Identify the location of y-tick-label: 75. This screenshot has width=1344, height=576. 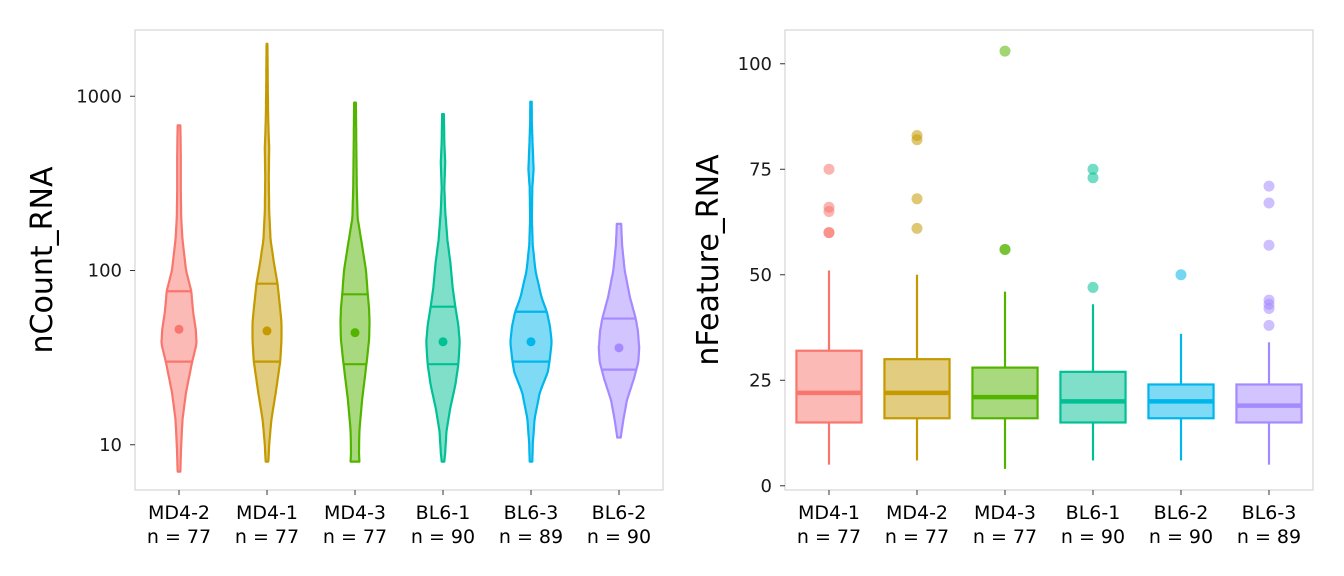
(760, 169).